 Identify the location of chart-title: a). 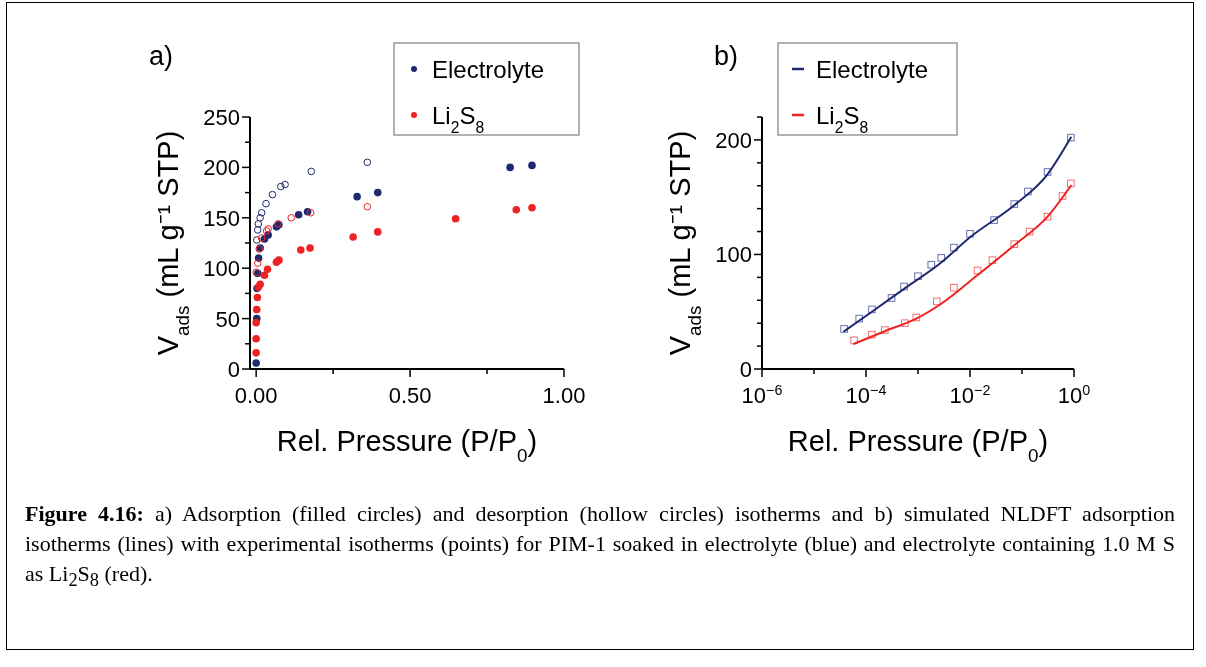
(161, 56).